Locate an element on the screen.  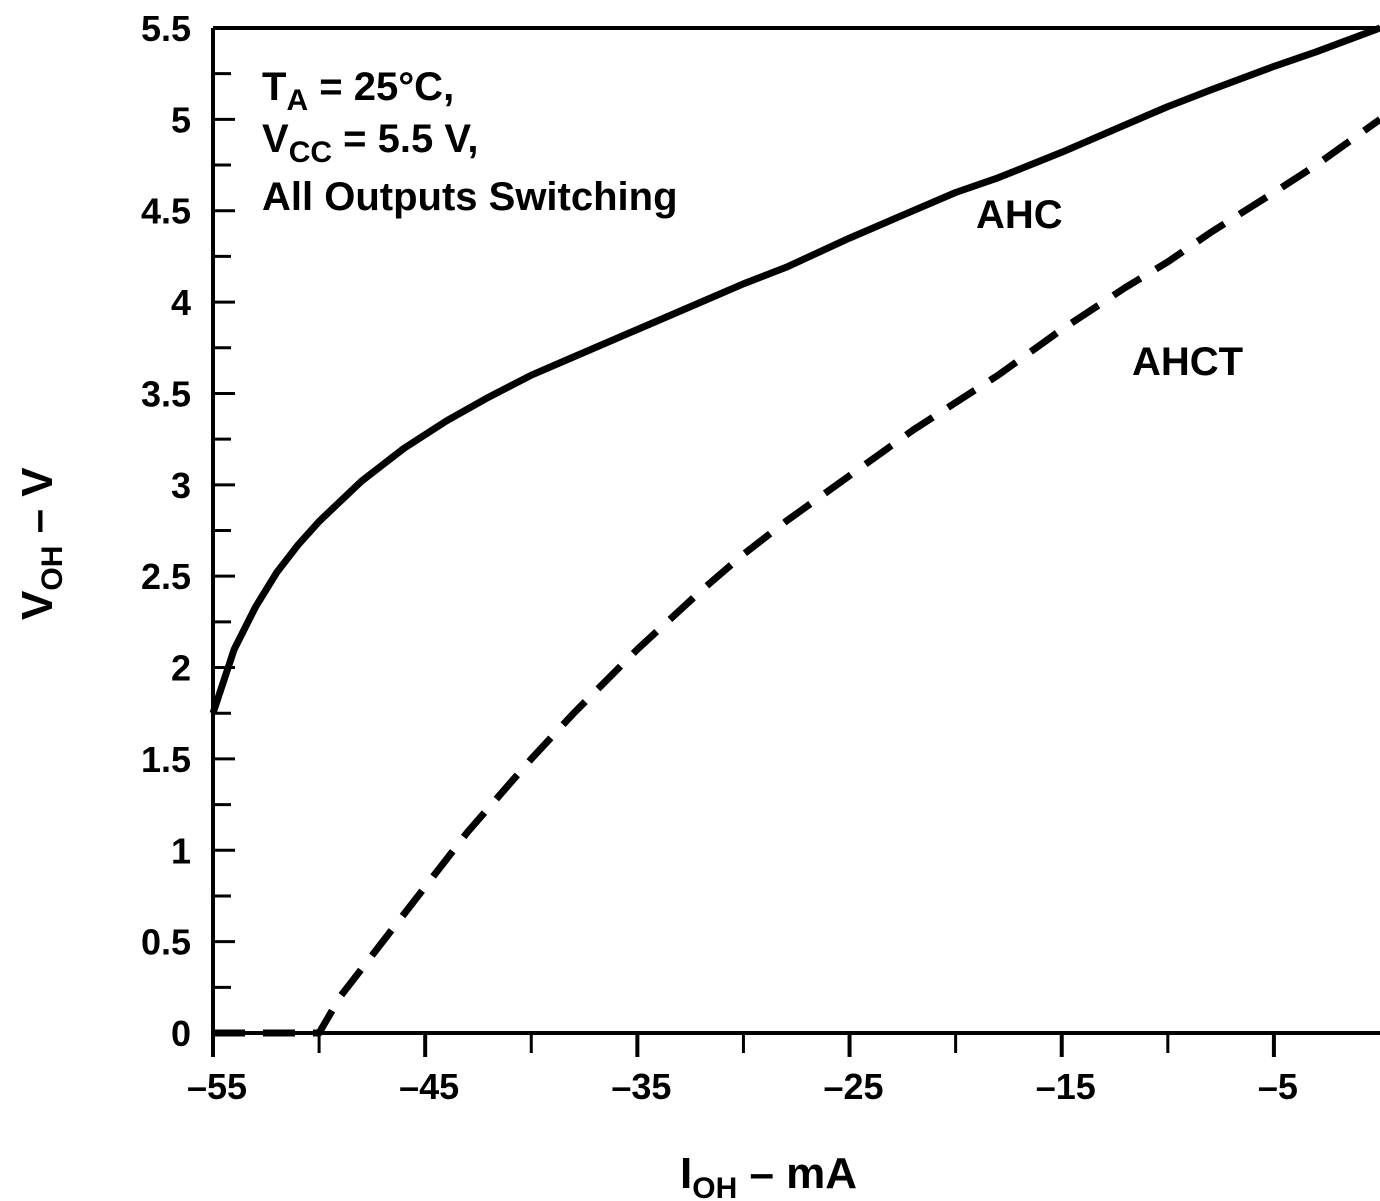
x-tick-label: –45 is located at coordinates (429, 1086).